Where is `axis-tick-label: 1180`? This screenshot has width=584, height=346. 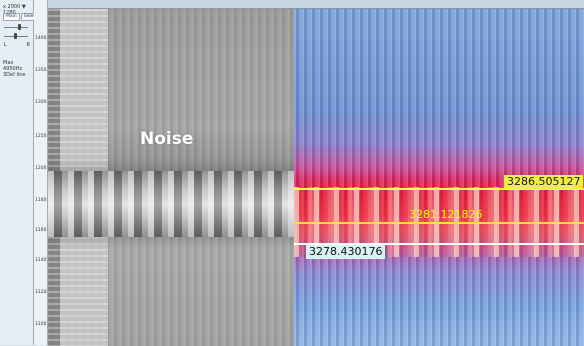 axis-tick-label: 1180 is located at coordinates (41, 200).